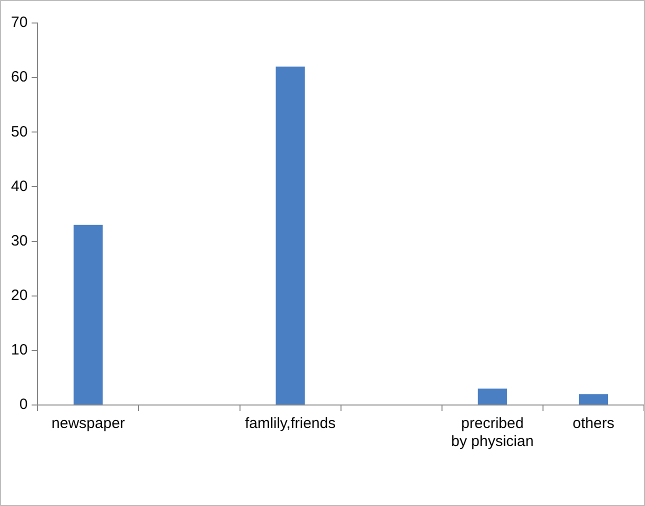 The height and width of the screenshot is (506, 645). I want to click on y-tick-label: 50, so click(19, 131).